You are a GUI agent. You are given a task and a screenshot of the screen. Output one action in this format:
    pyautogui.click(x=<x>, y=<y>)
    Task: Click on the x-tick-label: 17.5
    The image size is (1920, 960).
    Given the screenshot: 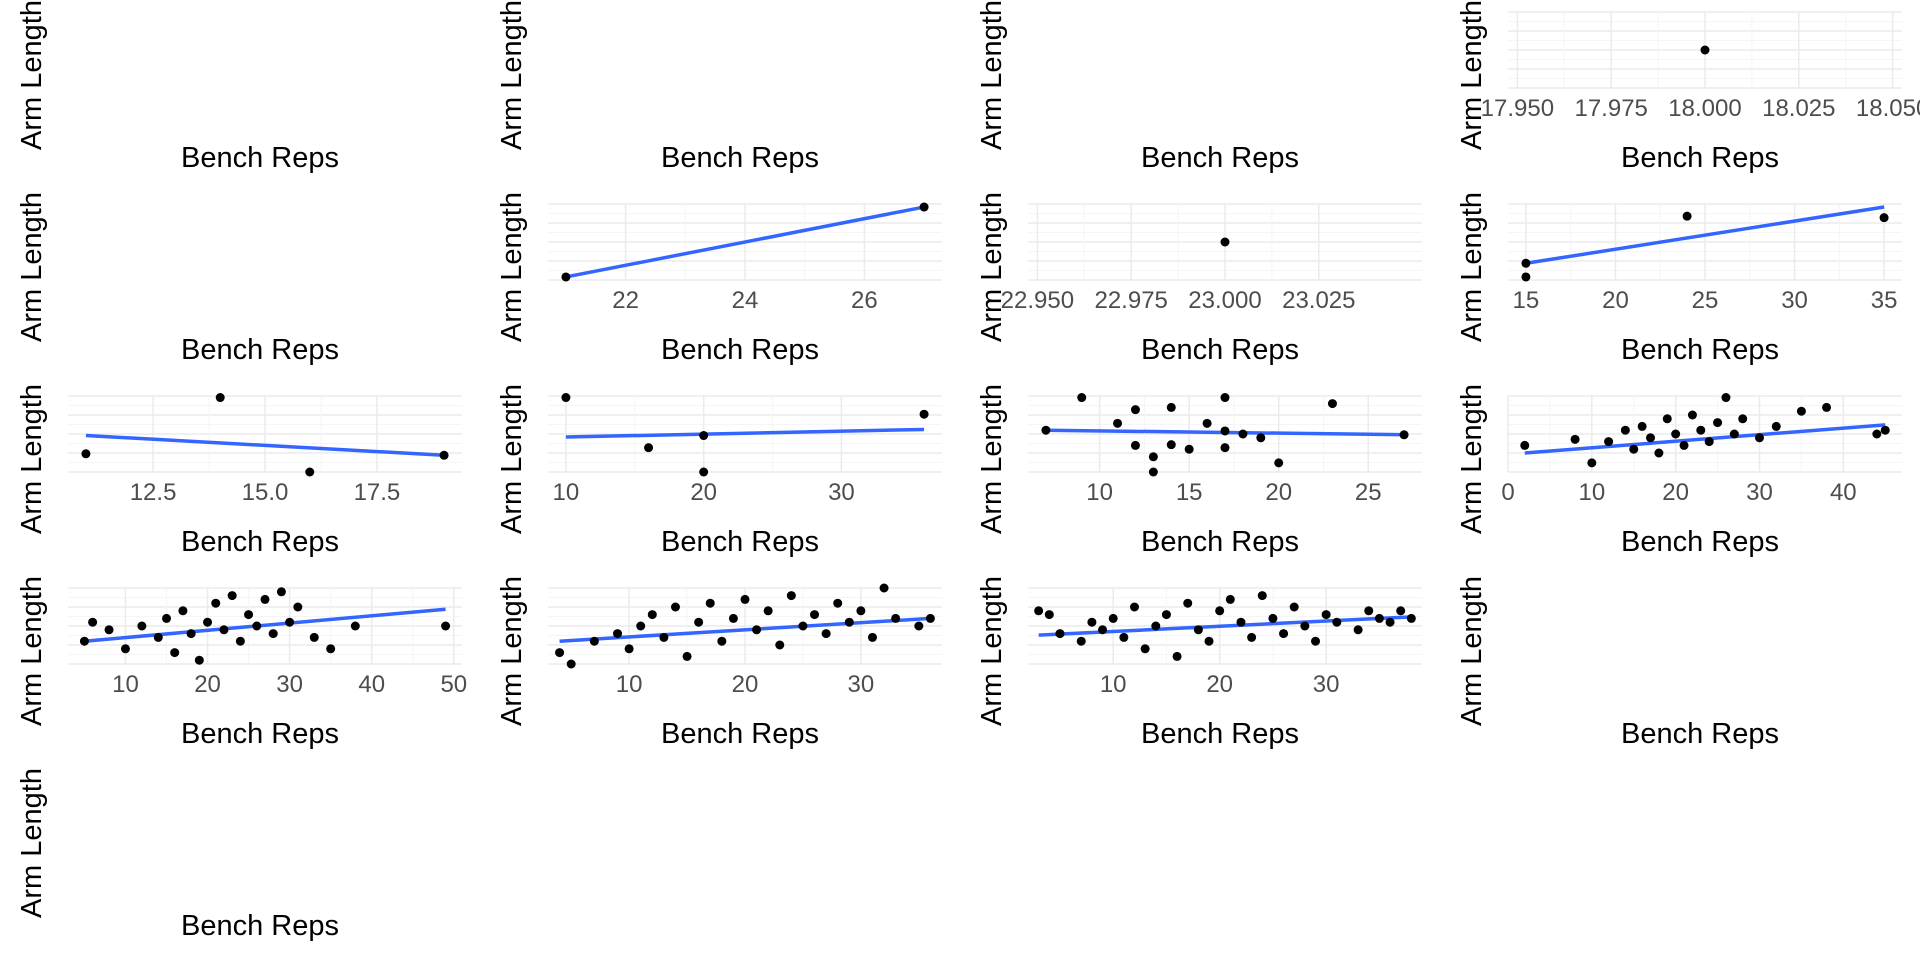 What is the action you would take?
    pyautogui.click(x=377, y=492)
    